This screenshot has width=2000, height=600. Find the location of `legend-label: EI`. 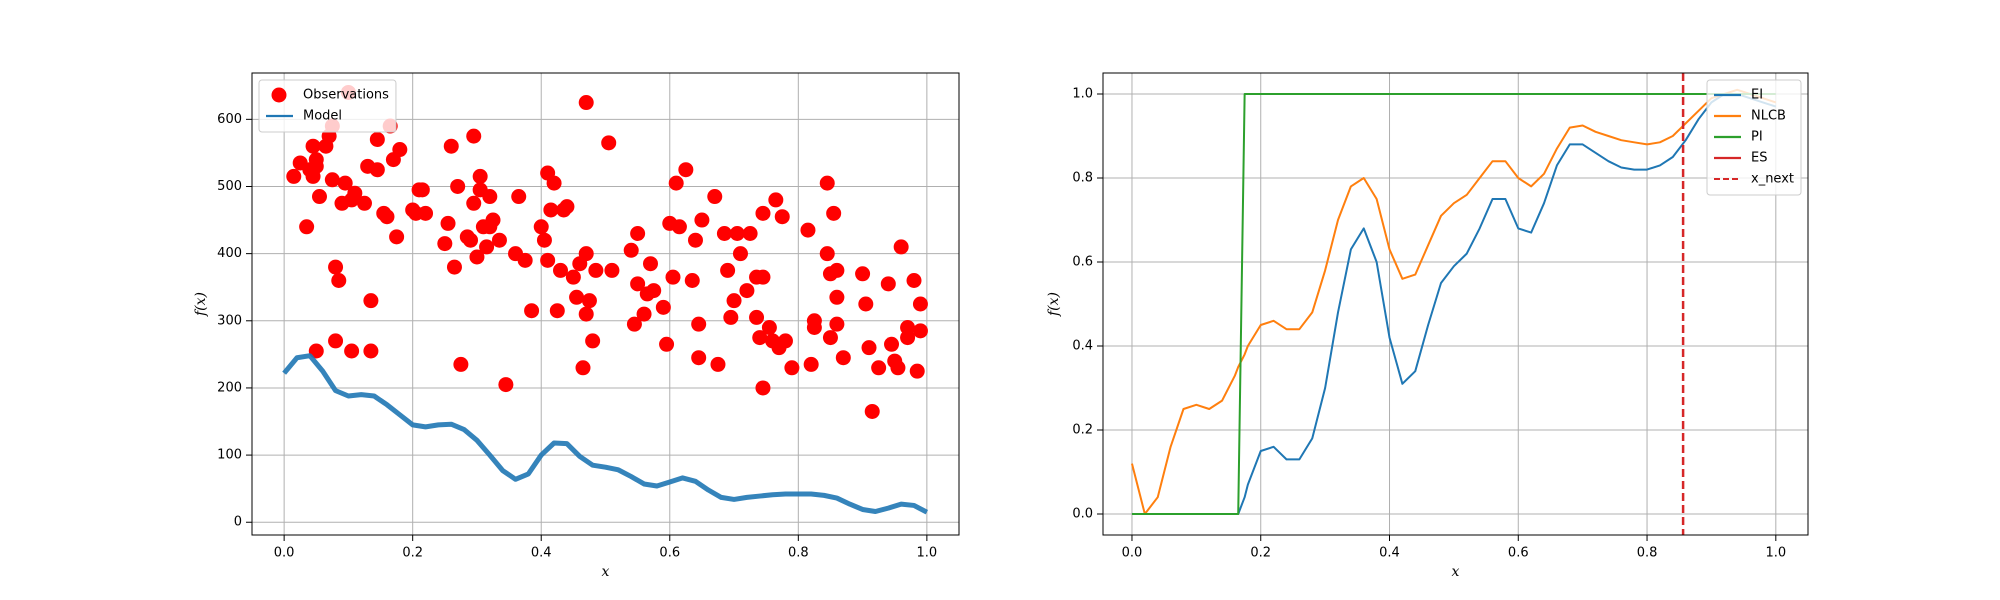

legend-label: EI is located at coordinates (1757, 95).